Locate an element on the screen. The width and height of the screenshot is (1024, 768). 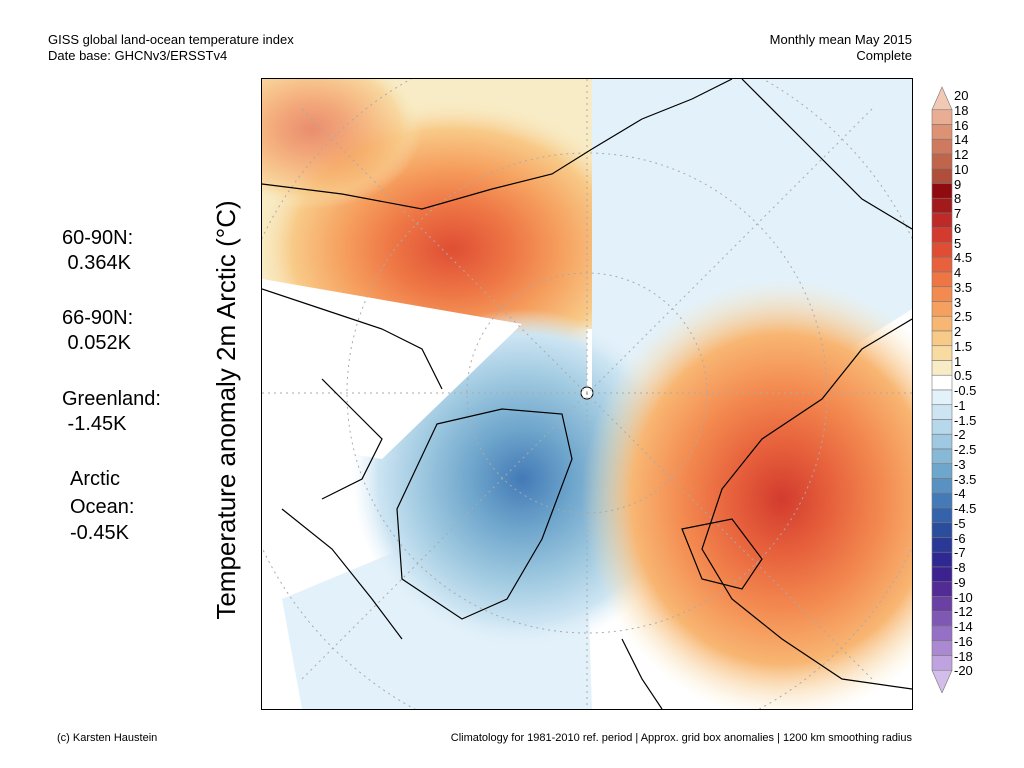
colorbar-tick-label: 2.5 is located at coordinates (963, 317).